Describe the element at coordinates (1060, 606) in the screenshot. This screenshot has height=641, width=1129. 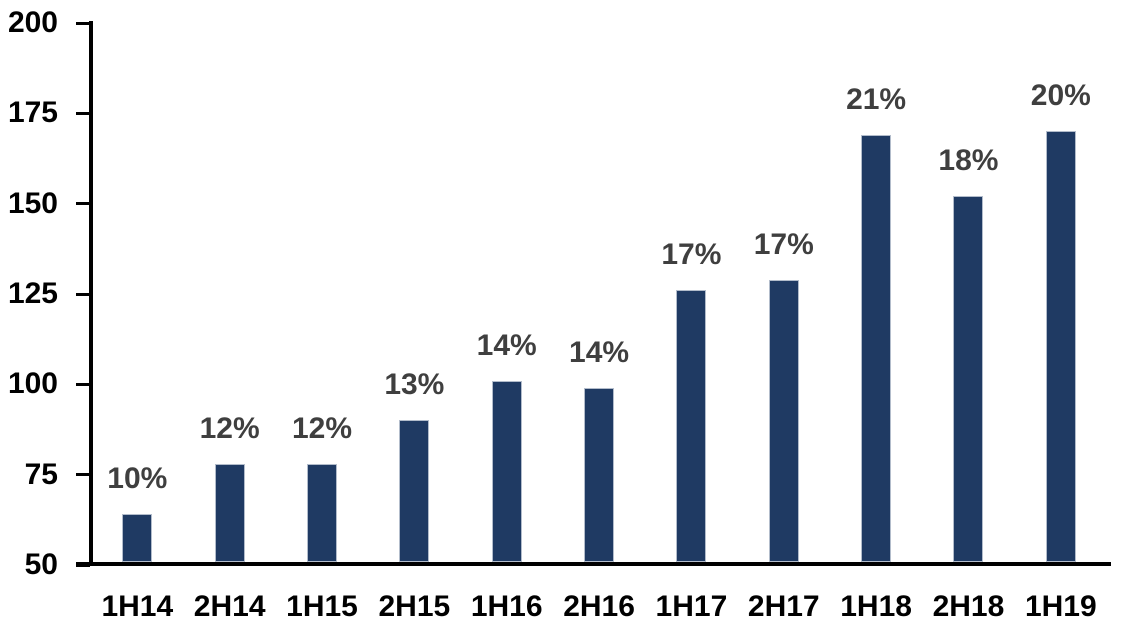
I see `x-axis-category-label: 1H19` at that location.